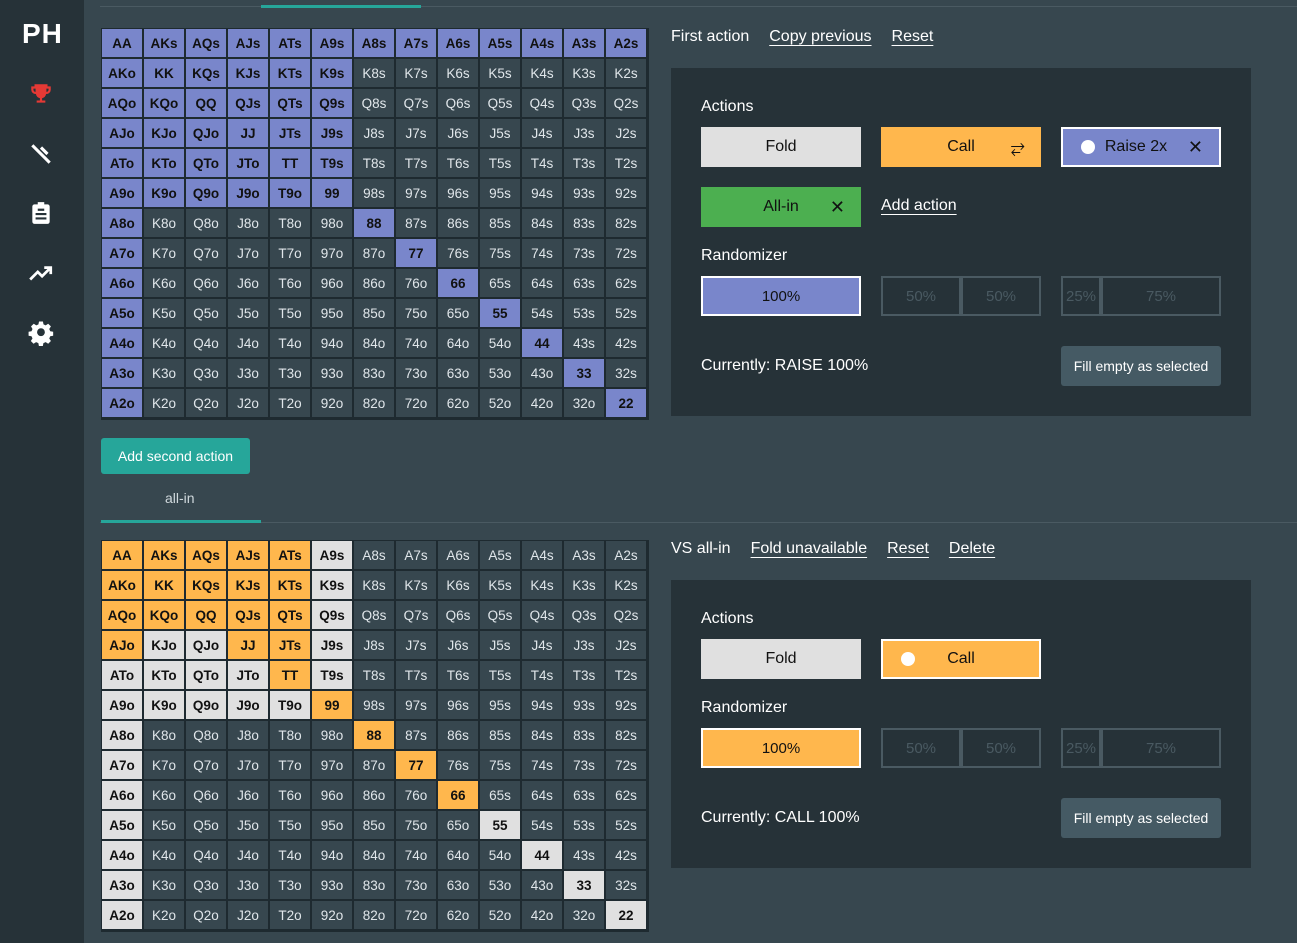 Image resolution: width=1297 pixels, height=943 pixels. Describe the element at coordinates (459, 164) in the screenshot. I see `hand-cell: T6s` at that location.